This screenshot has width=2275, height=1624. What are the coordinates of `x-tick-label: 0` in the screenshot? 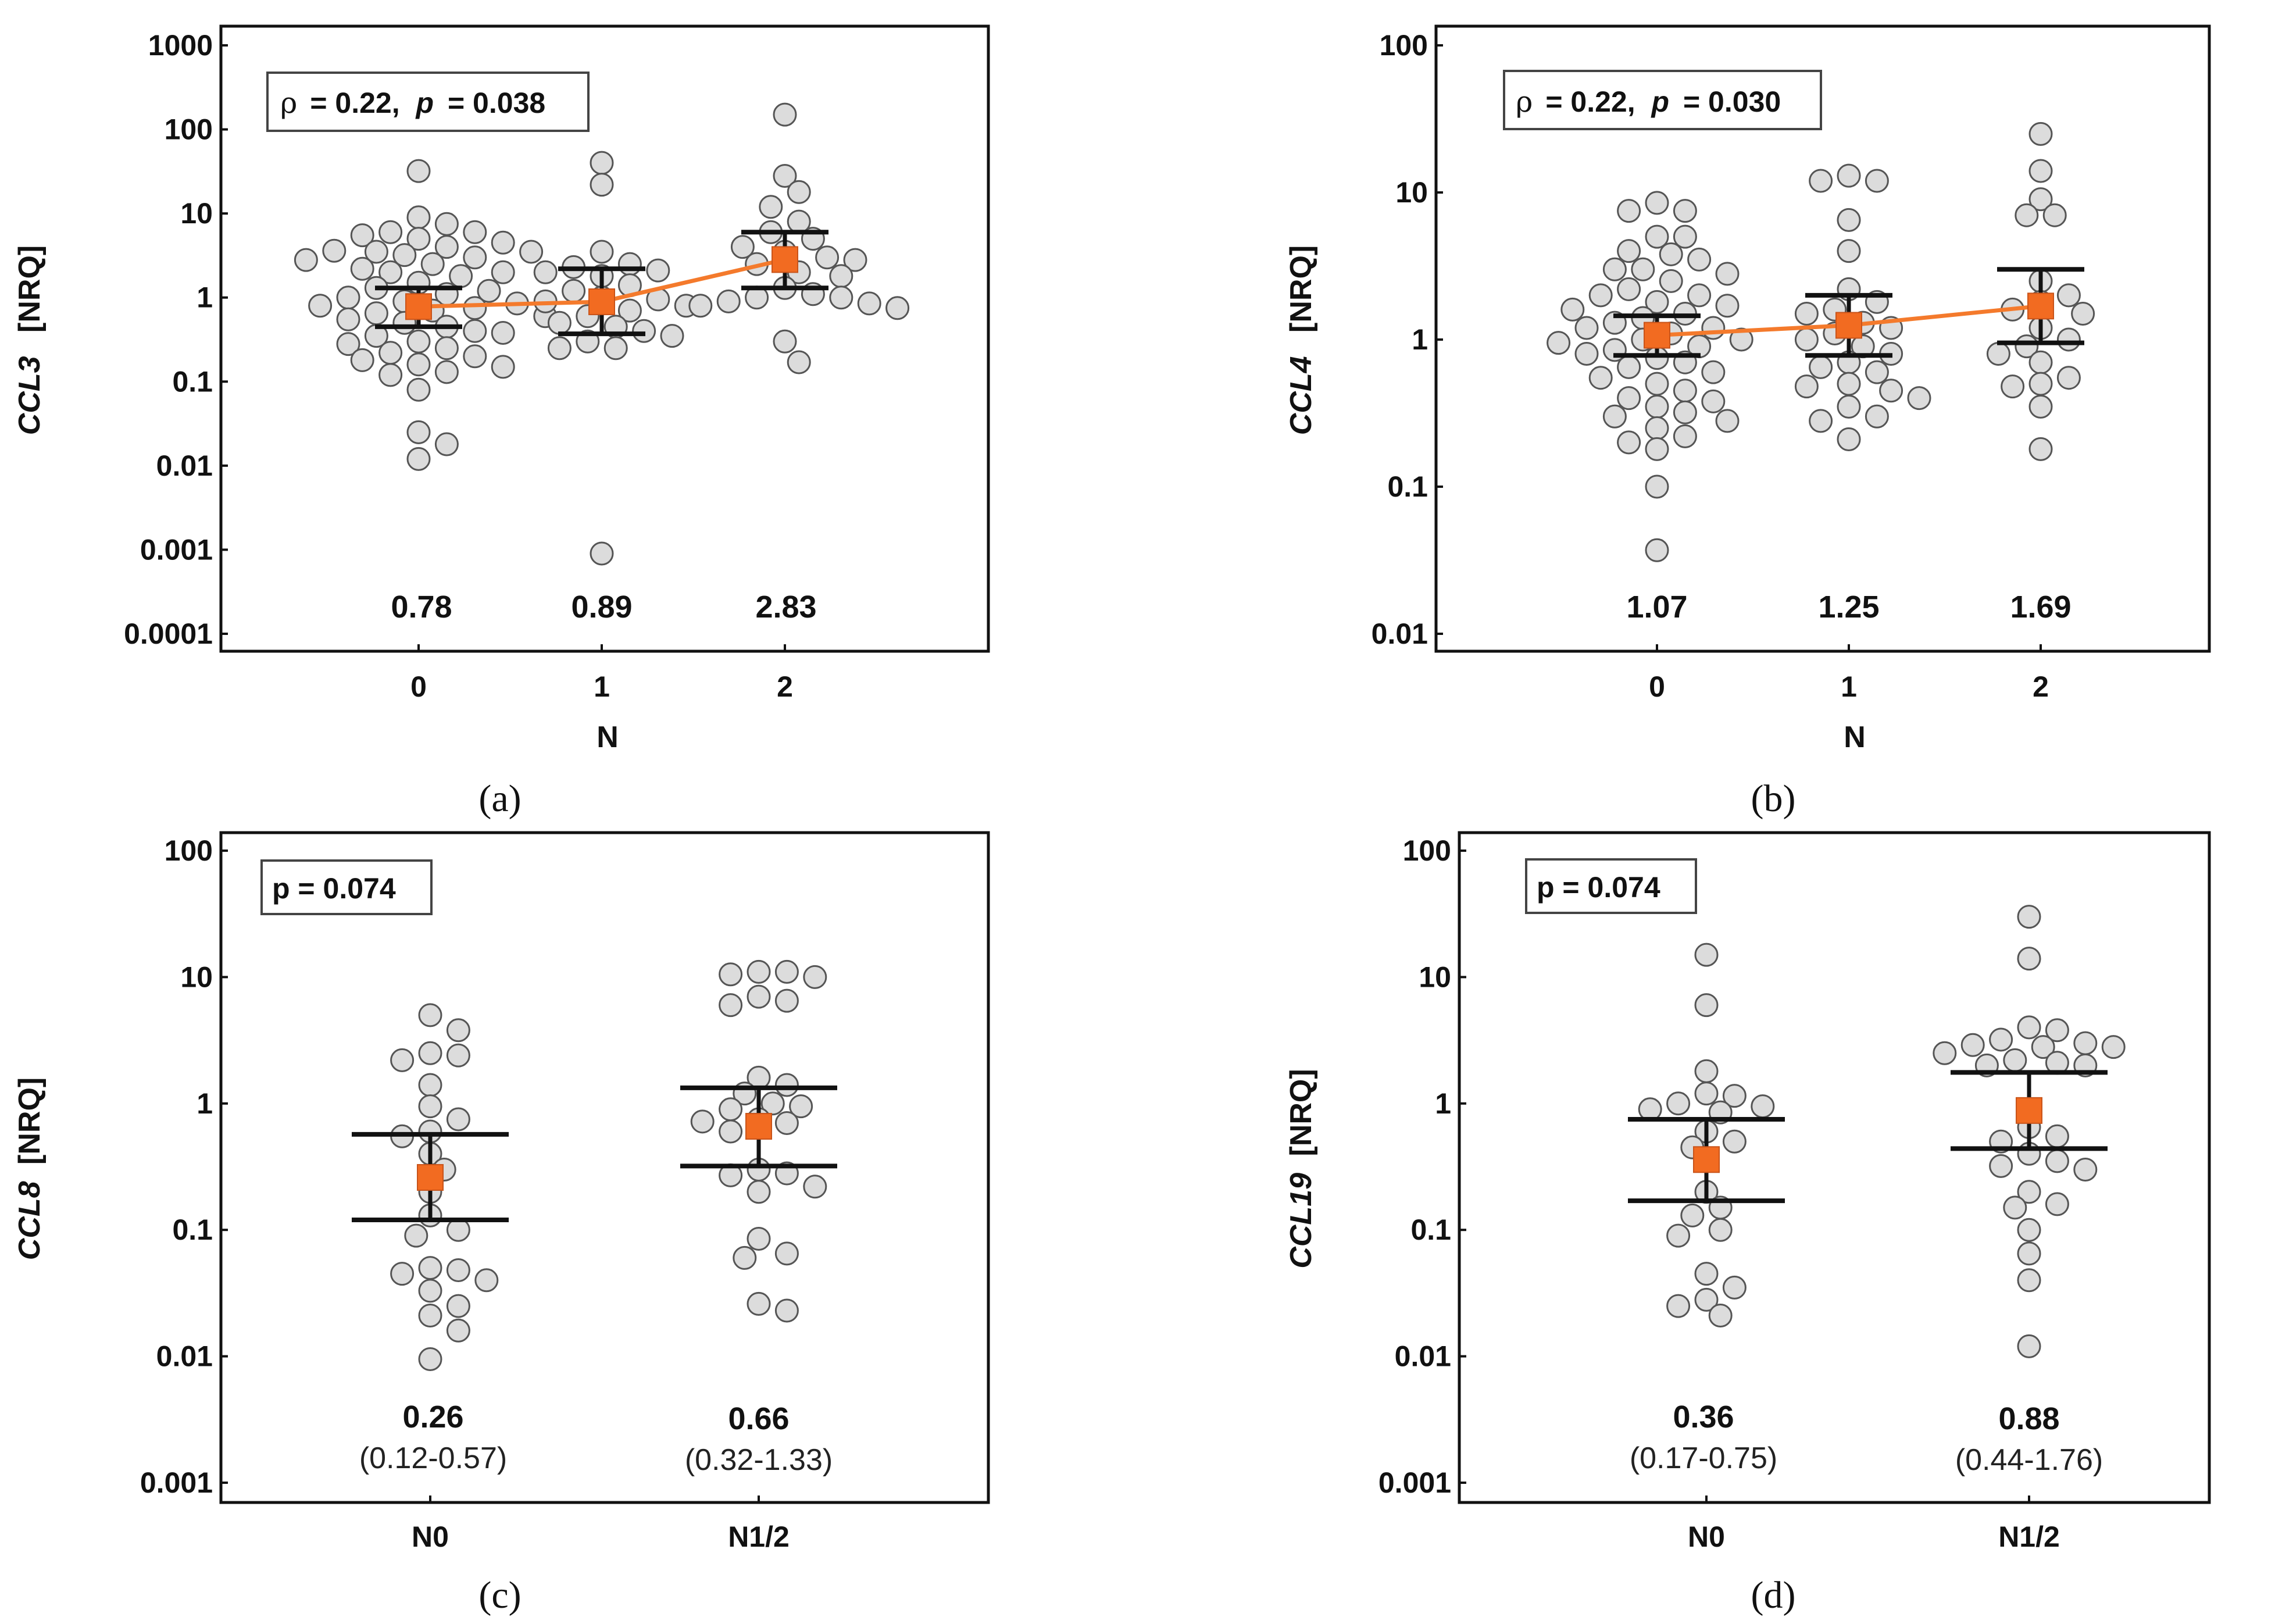 It's located at (418, 686).